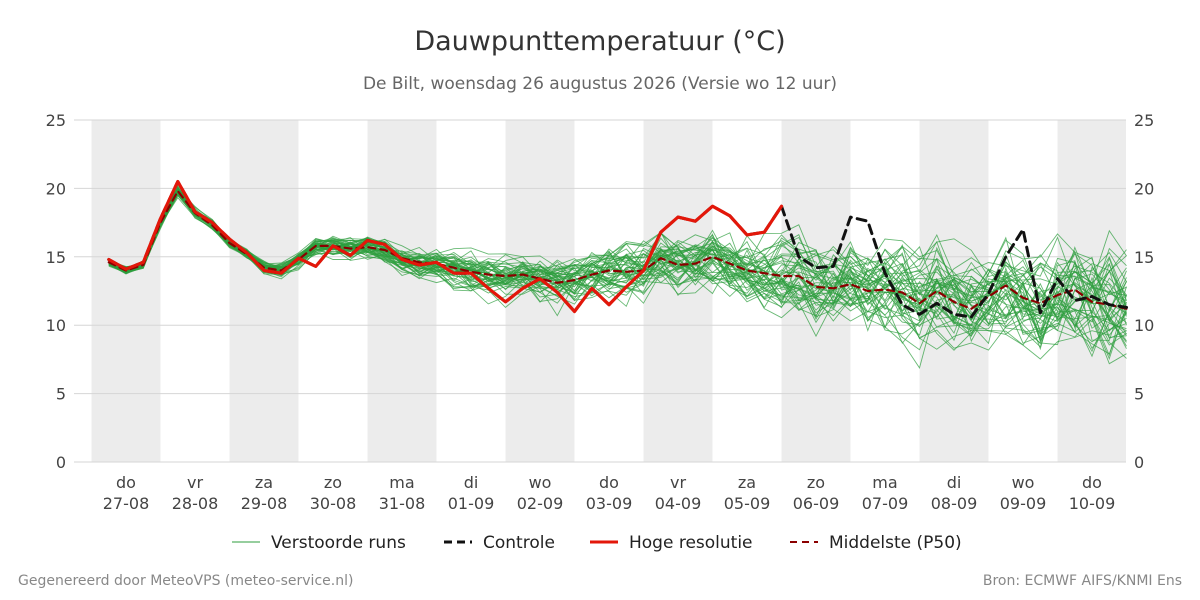  Describe the element at coordinates (402, 503) in the screenshot. I see `x-tick-date: 31-08` at that location.